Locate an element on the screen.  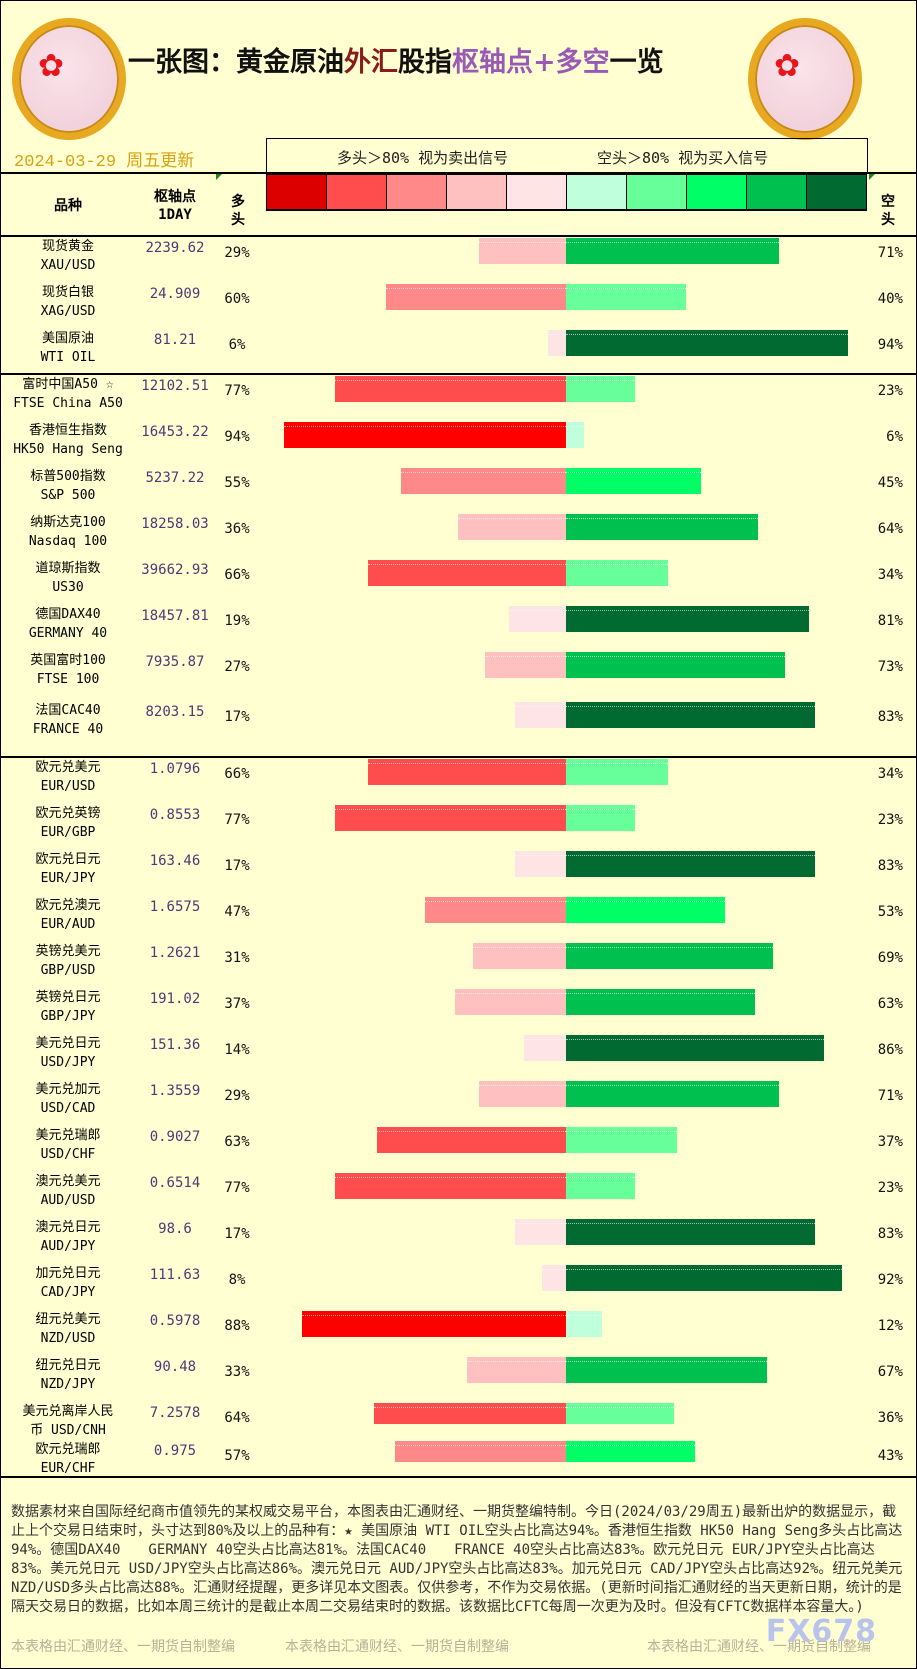
instrument-name: 道琼斯指数 is located at coordinates (68, 568).